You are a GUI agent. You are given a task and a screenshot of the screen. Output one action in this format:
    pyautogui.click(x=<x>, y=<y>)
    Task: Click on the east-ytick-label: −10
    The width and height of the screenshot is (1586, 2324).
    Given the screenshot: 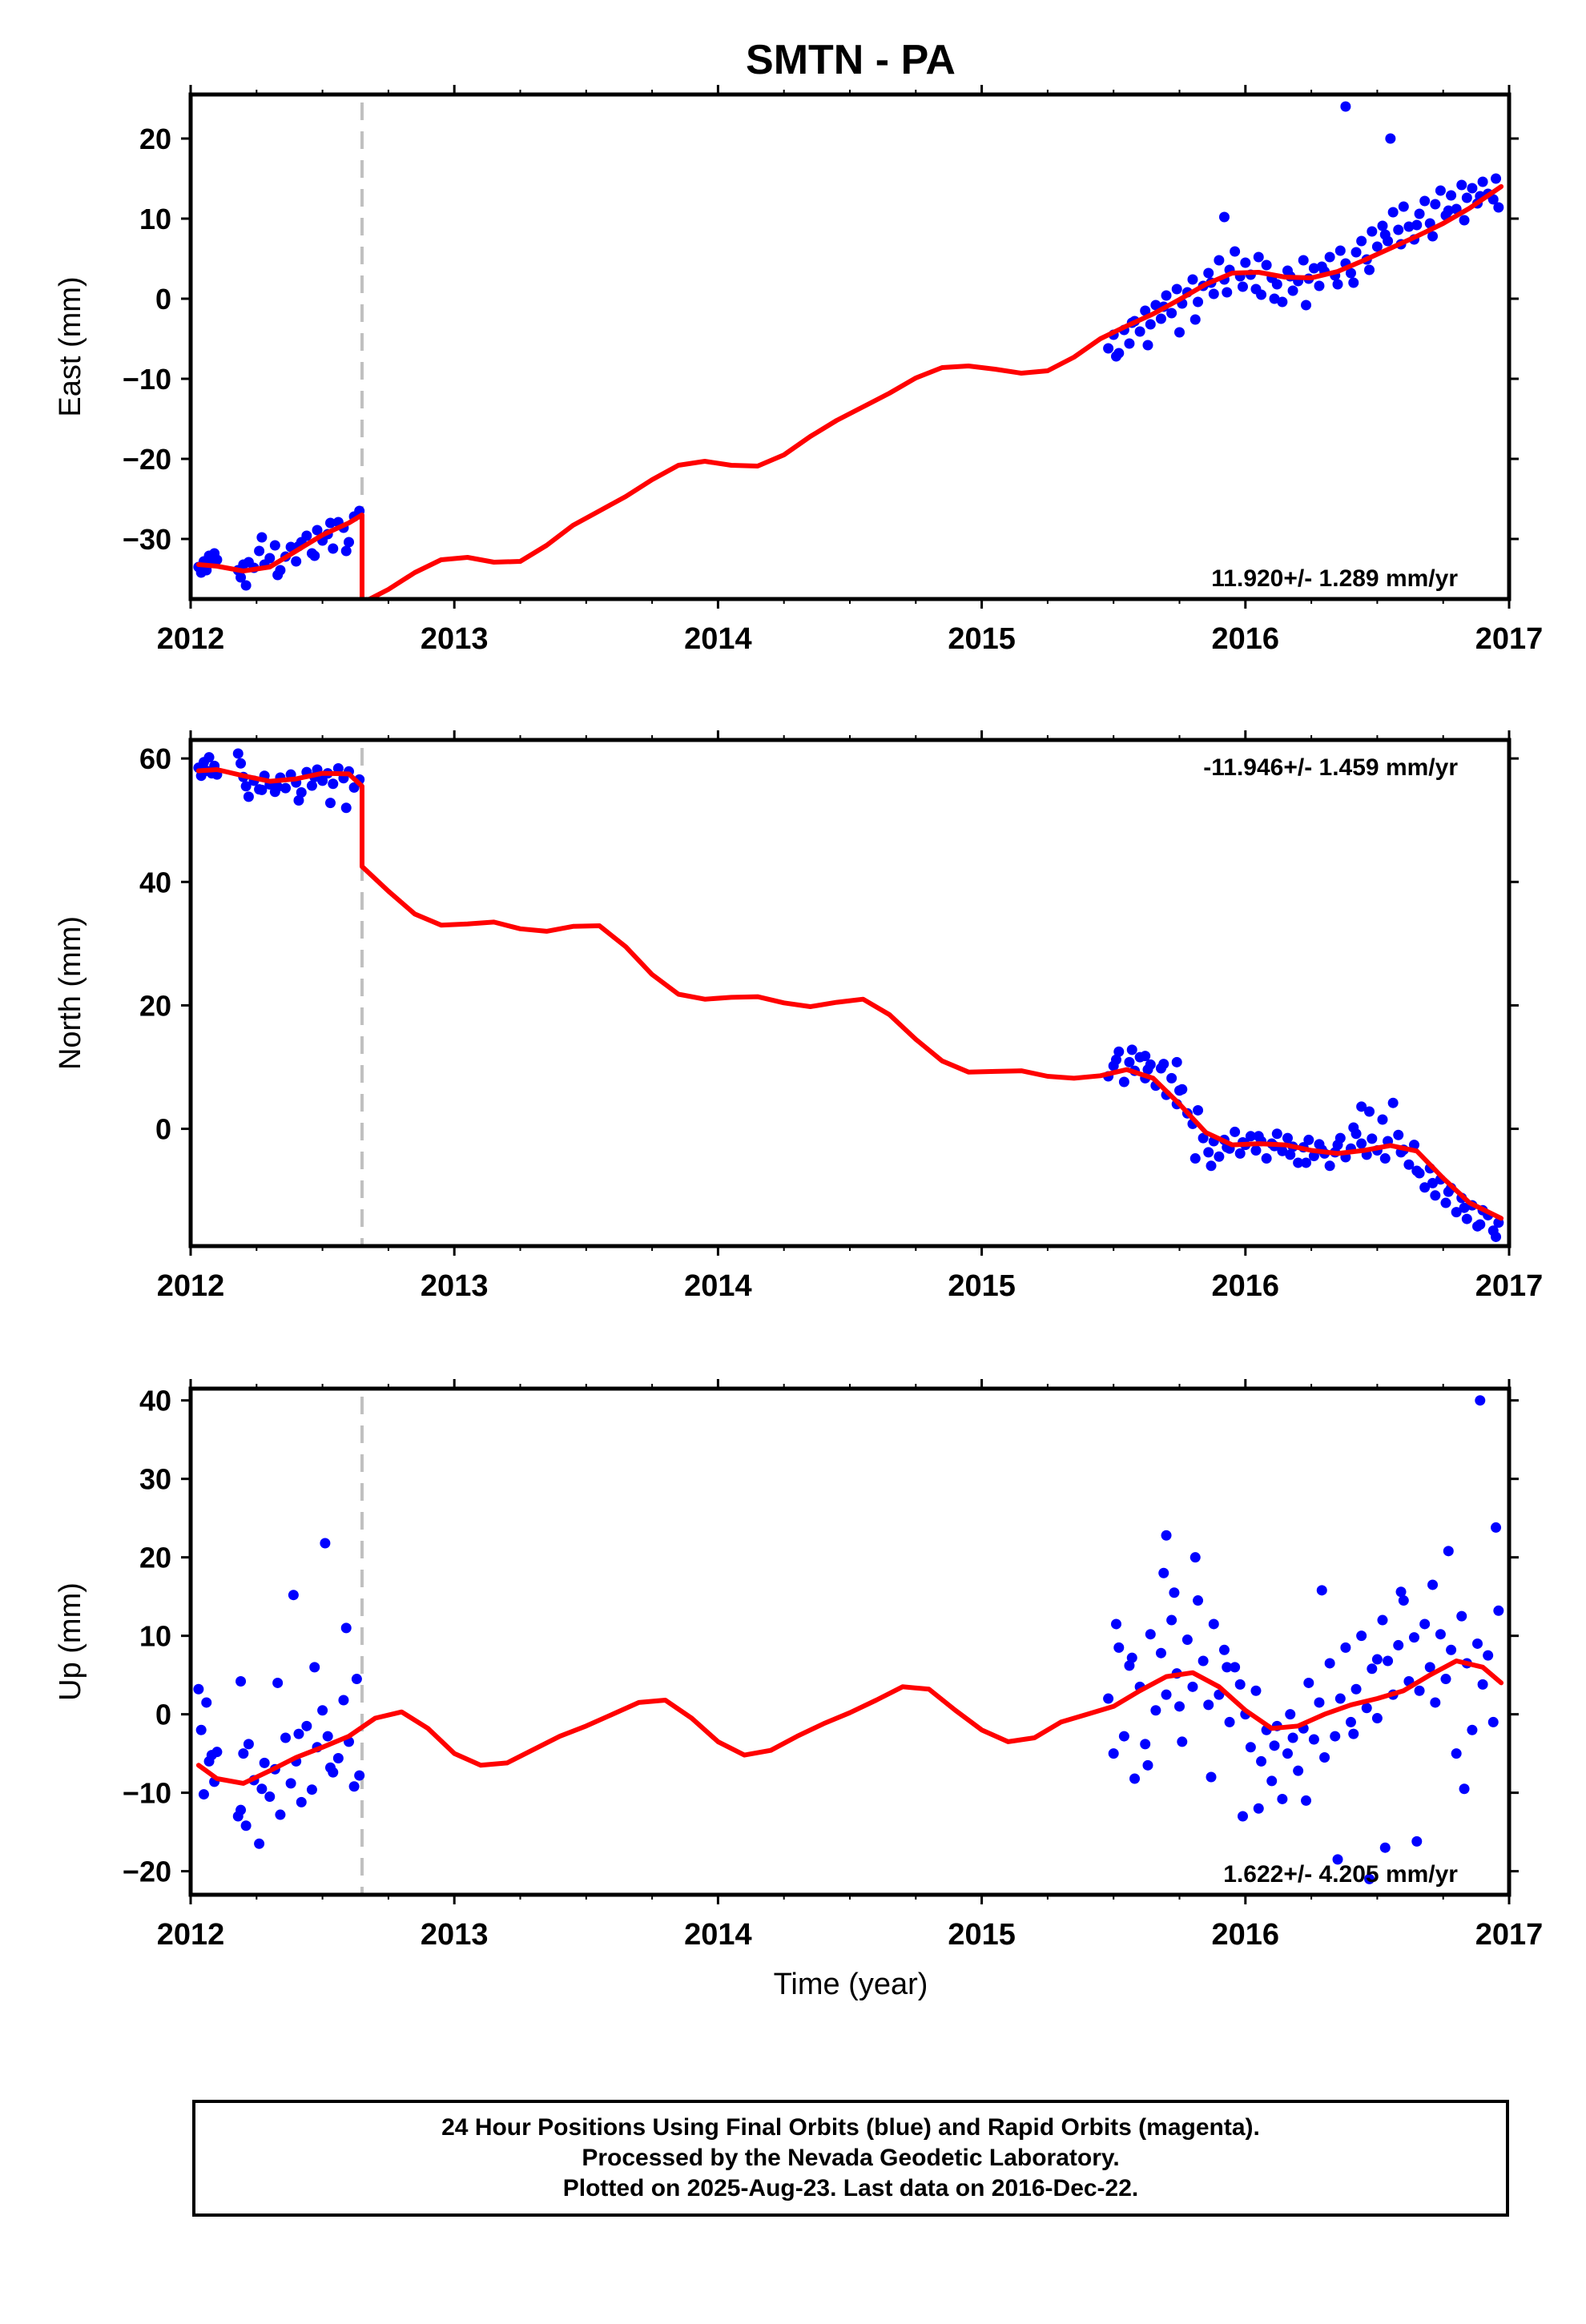 What is the action you would take?
    pyautogui.click(x=147, y=379)
    